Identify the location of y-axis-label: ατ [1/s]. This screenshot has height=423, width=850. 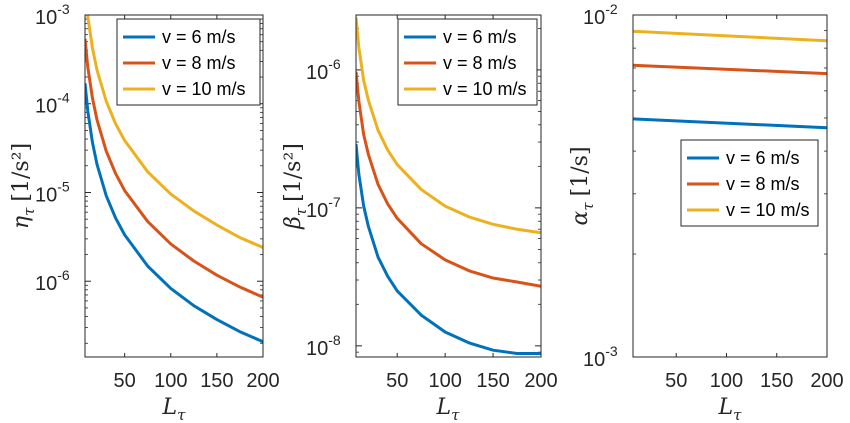
(582, 185).